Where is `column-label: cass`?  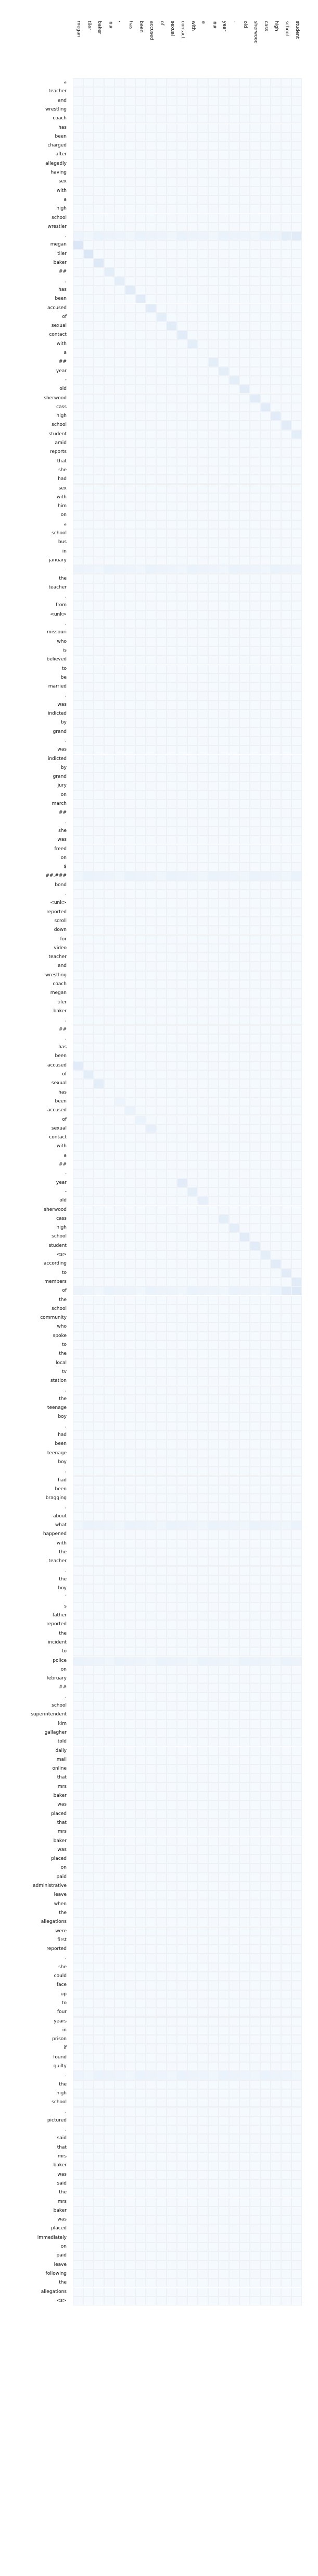
column-label: cass is located at coordinates (265, 26).